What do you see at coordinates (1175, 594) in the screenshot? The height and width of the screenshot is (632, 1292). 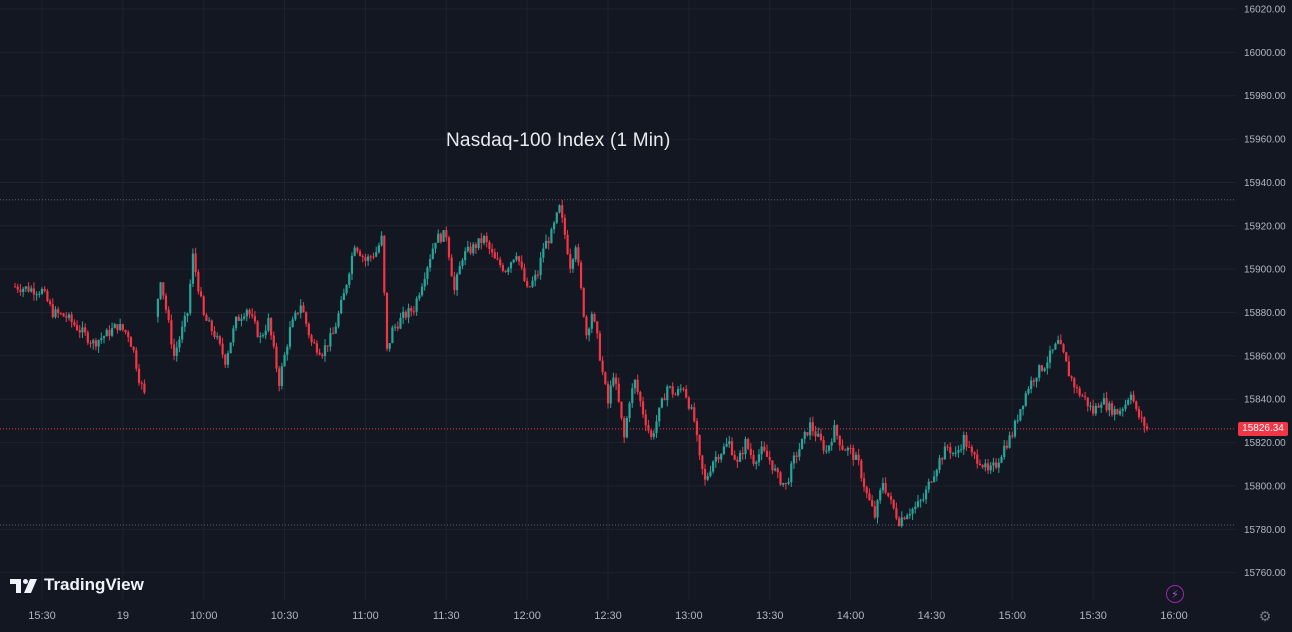 I see `lightning-bolt-icon: ⚡` at bounding box center [1175, 594].